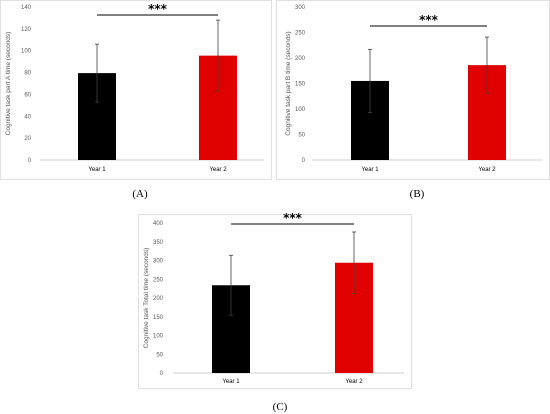  I want to click on panel-caption: (C), so click(280, 407).